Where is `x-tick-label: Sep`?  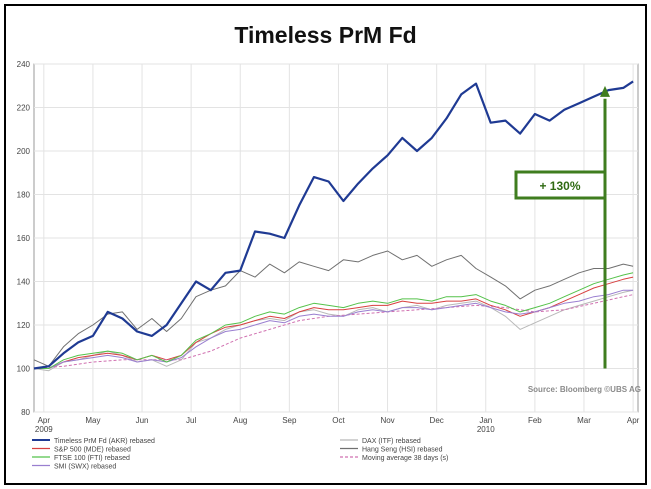 x-tick-label: Sep is located at coordinates (289, 420).